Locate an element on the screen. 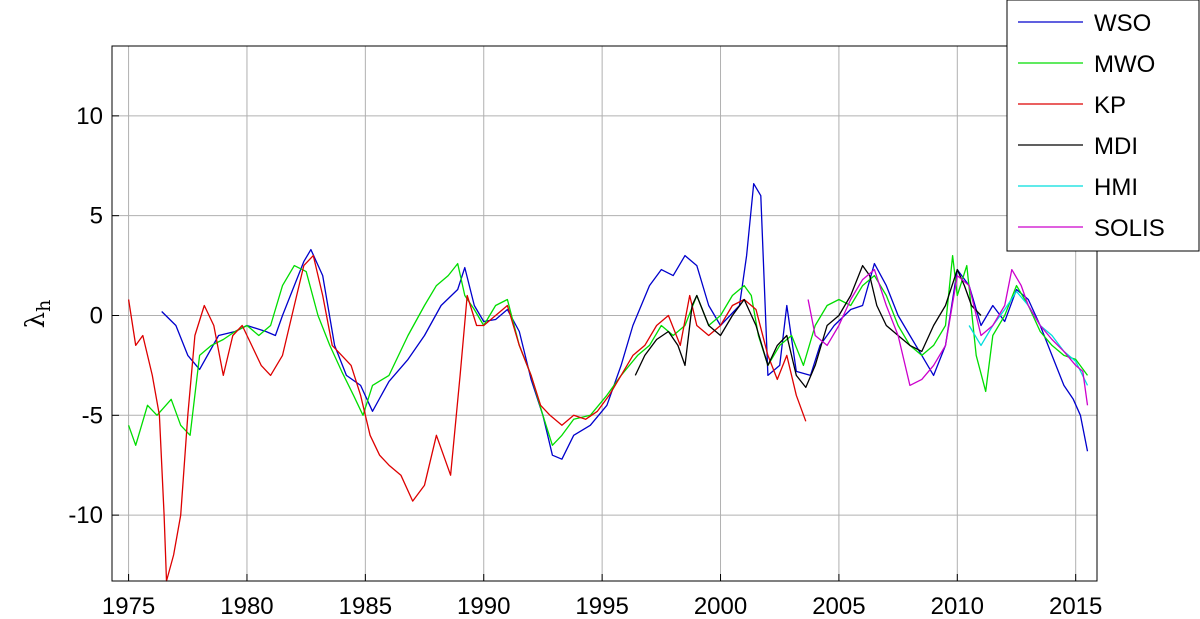  legend: WSO MWO KP MDI HMI SOLIS is located at coordinates (1103, 126).